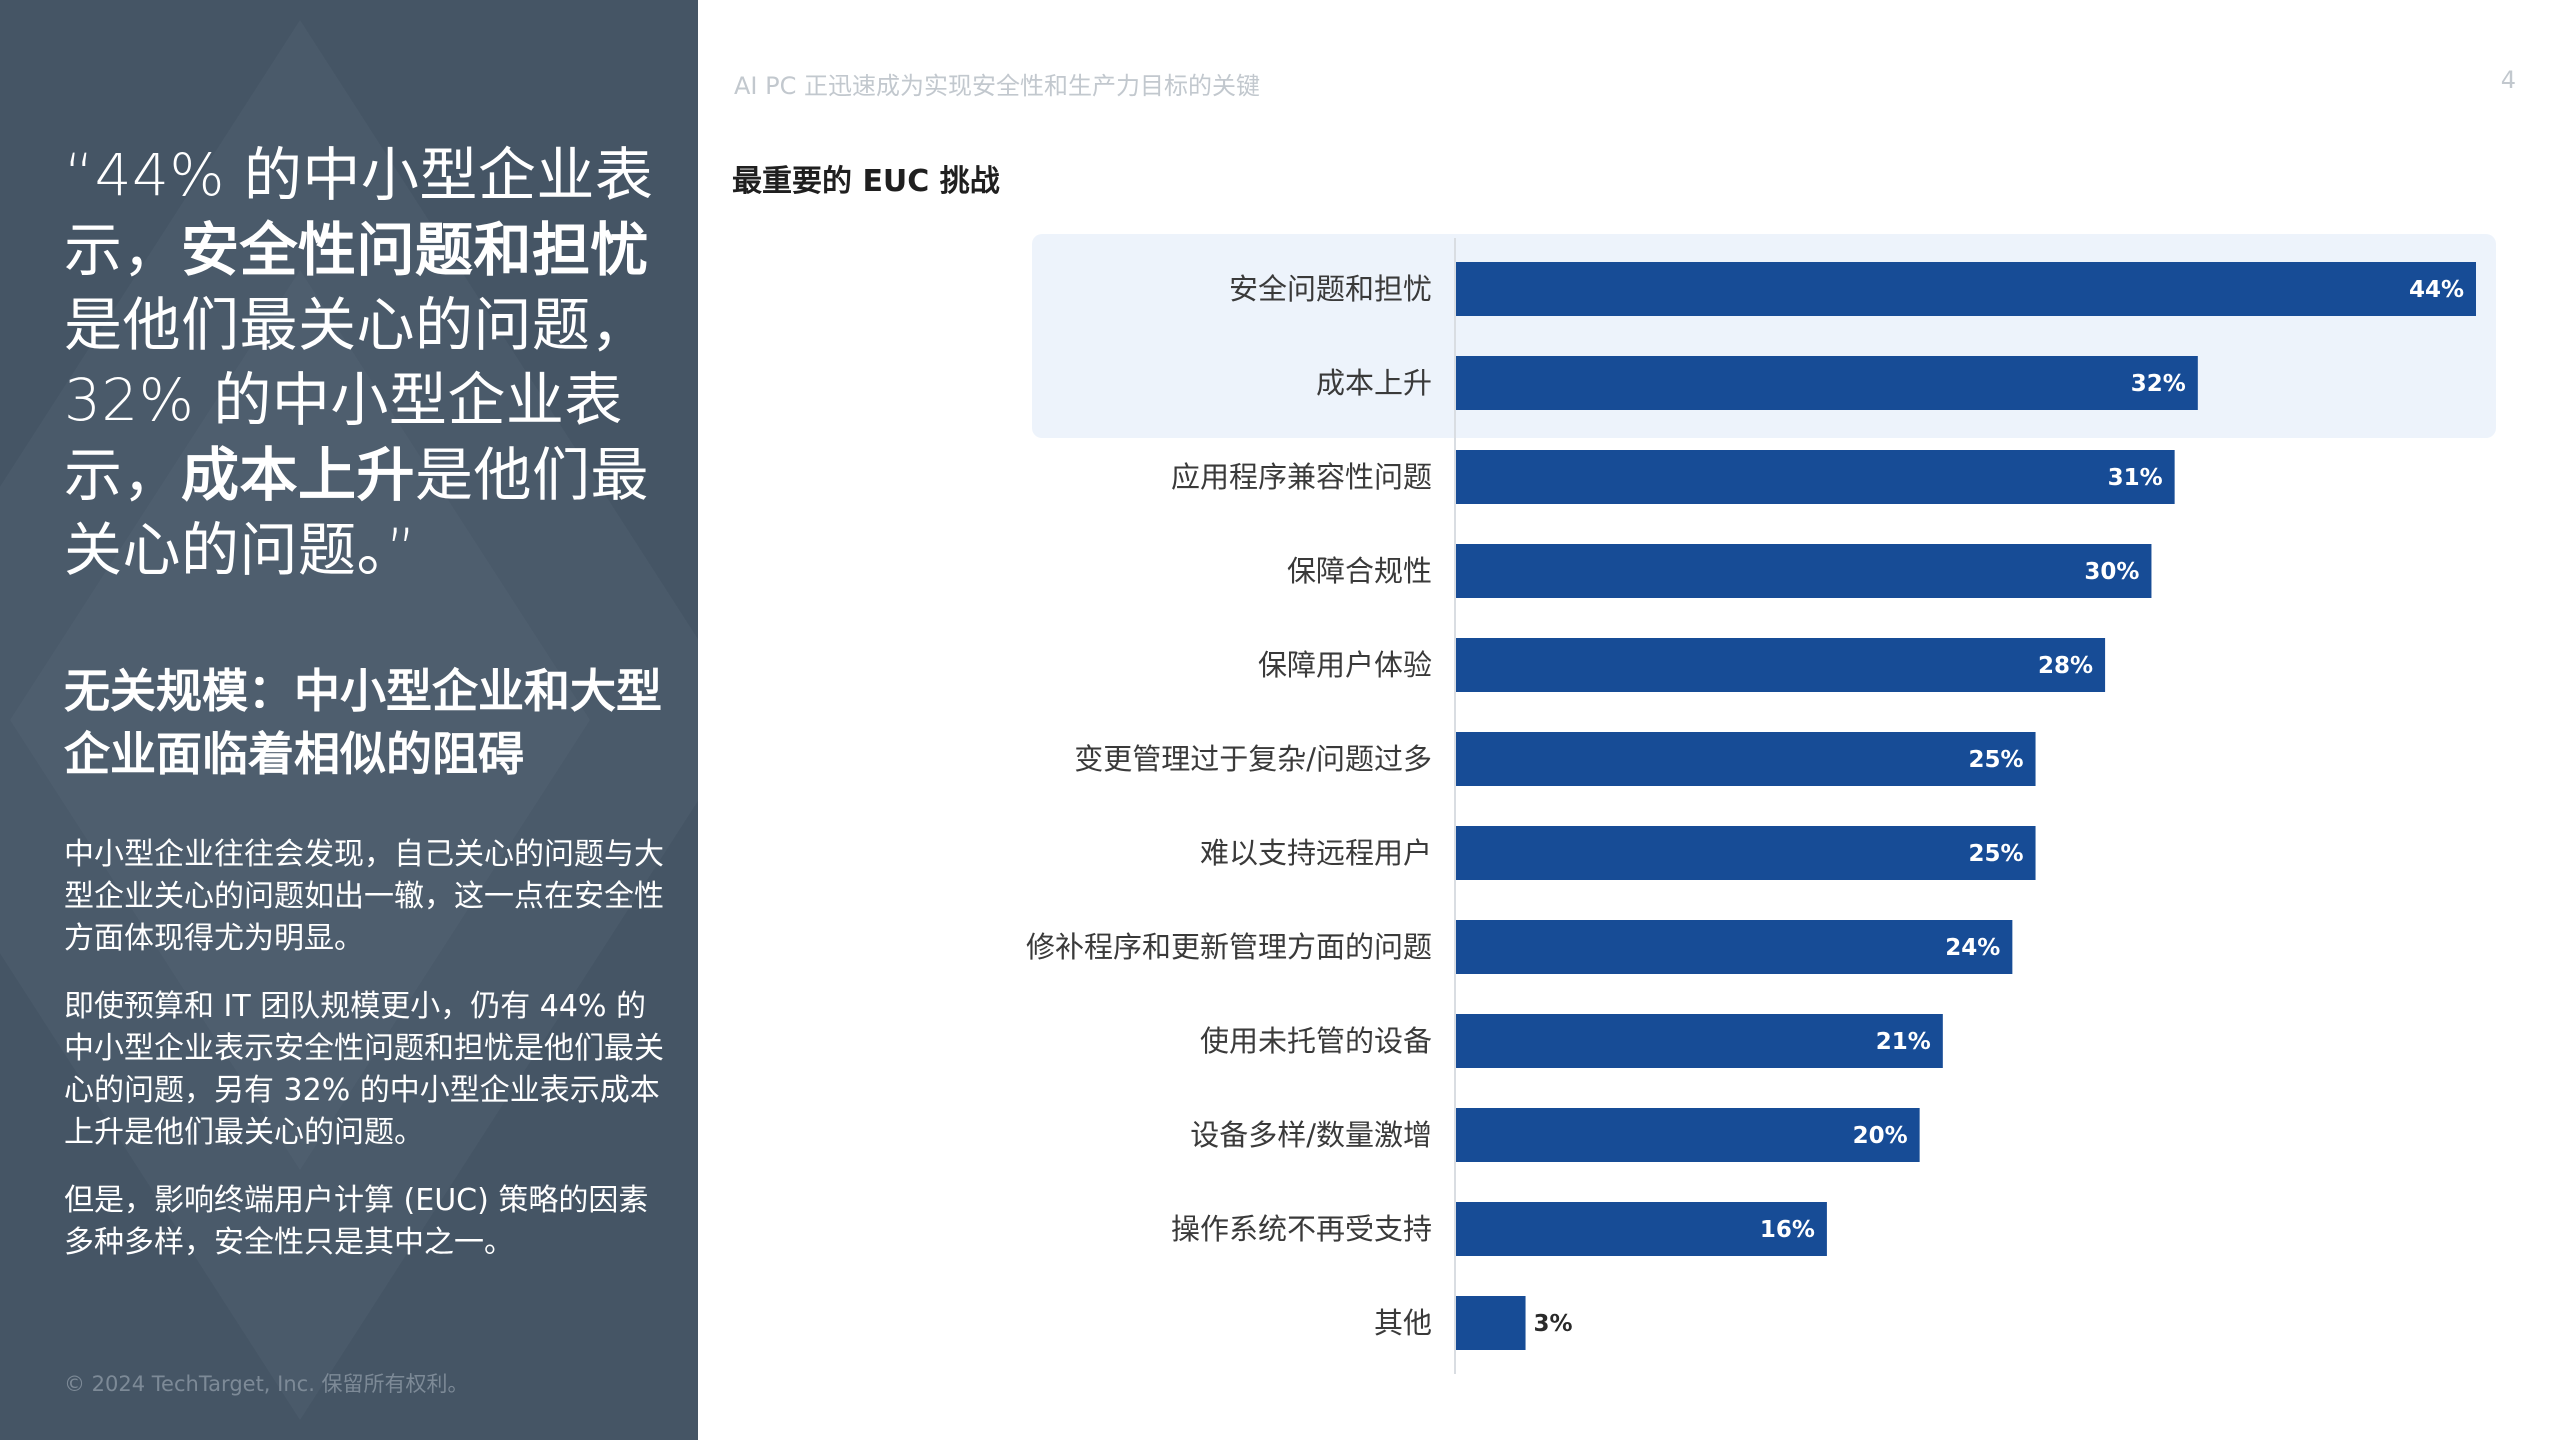  What do you see at coordinates (2135, 478) in the screenshot?
I see `value-label: 31%` at bounding box center [2135, 478].